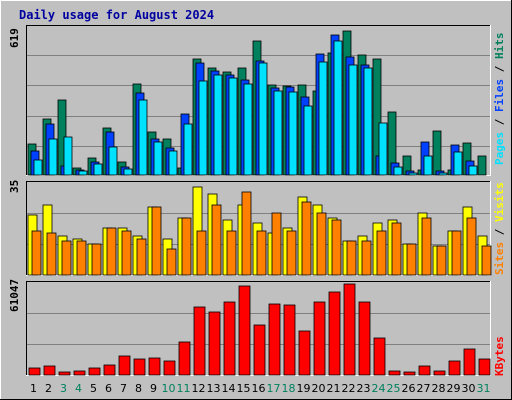 This screenshot has width=512, height=400. What do you see at coordinates (499, 258) in the screenshot?
I see `series-label-part: Sites` at bounding box center [499, 258].